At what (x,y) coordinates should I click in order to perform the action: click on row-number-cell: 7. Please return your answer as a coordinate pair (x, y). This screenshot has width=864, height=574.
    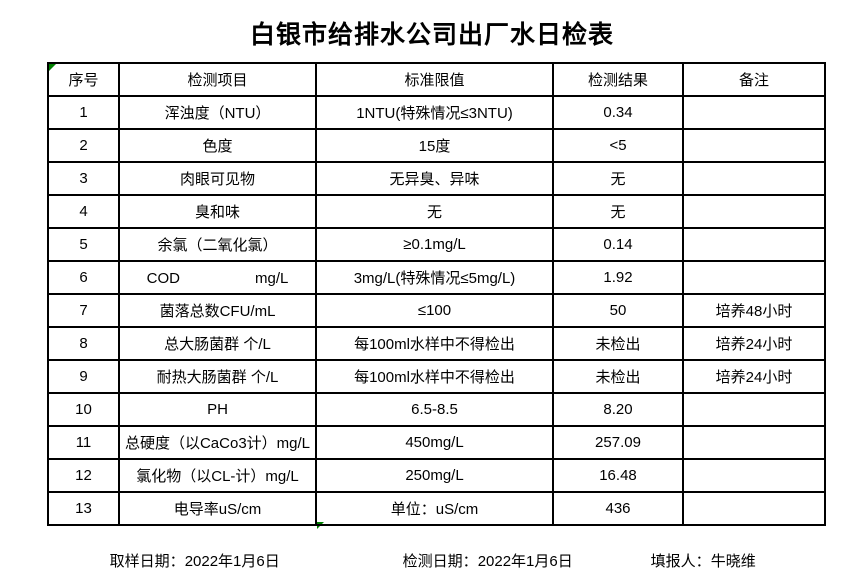
    Looking at the image, I should click on (83, 310).